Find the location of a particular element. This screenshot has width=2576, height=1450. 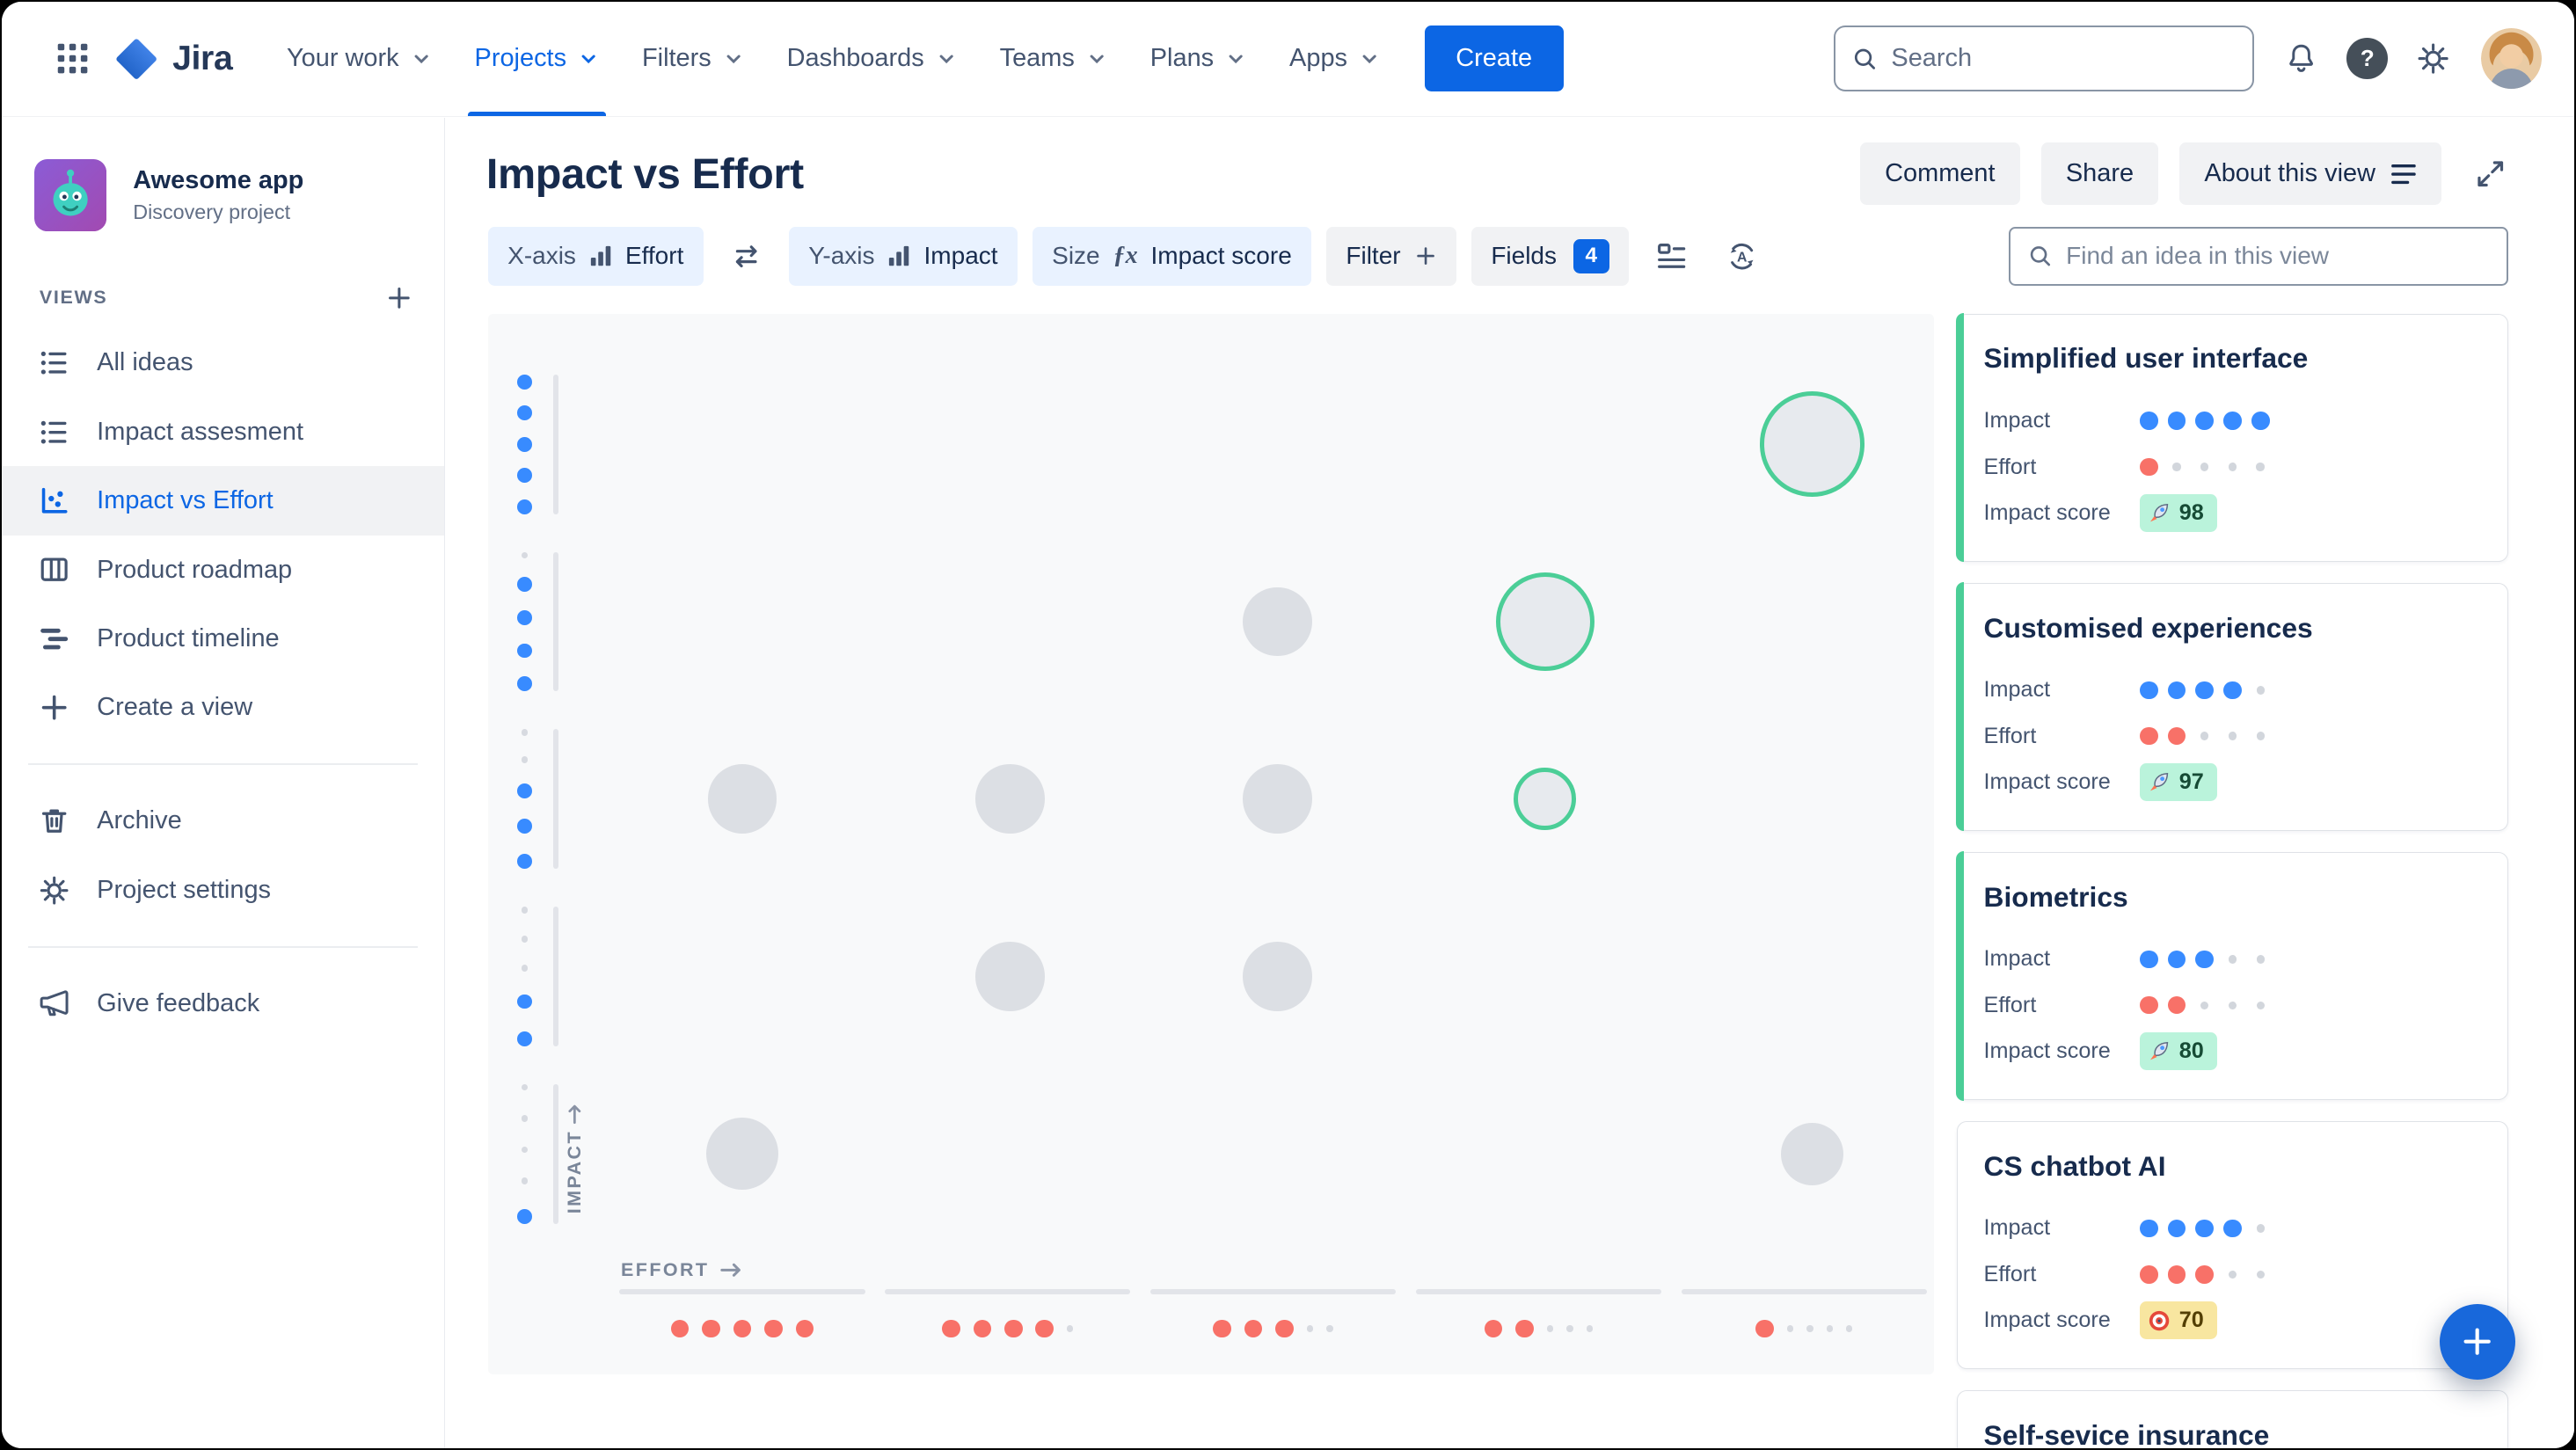

find-idea-input is located at coordinates (2278, 256).